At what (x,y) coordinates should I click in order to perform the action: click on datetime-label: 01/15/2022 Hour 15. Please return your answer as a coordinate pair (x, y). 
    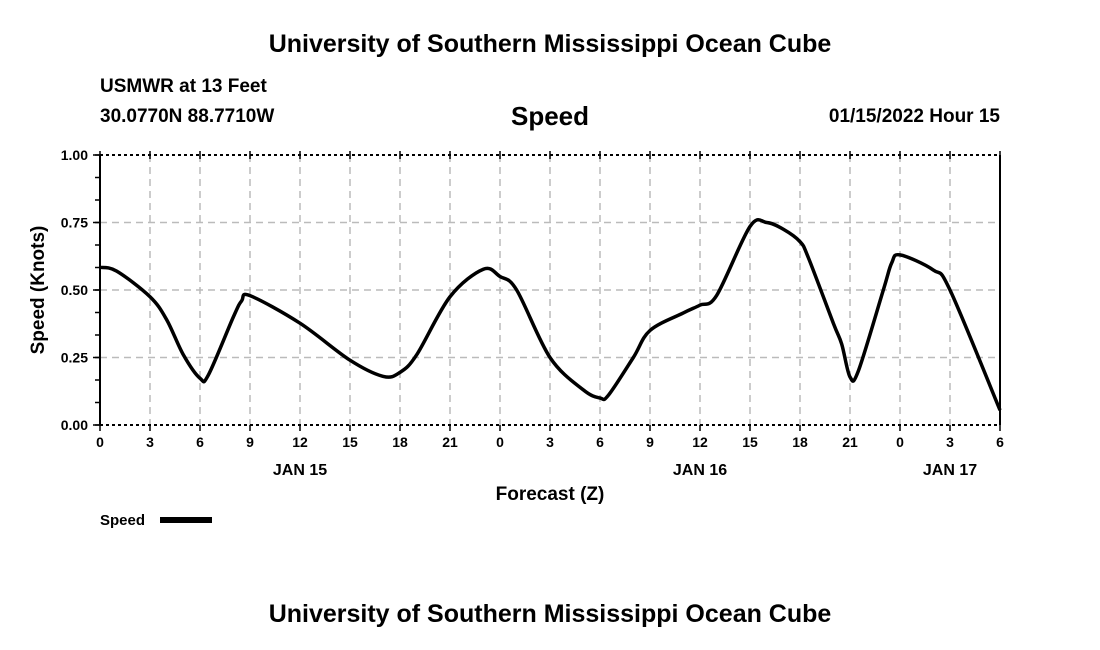
    Looking at the image, I should click on (914, 116).